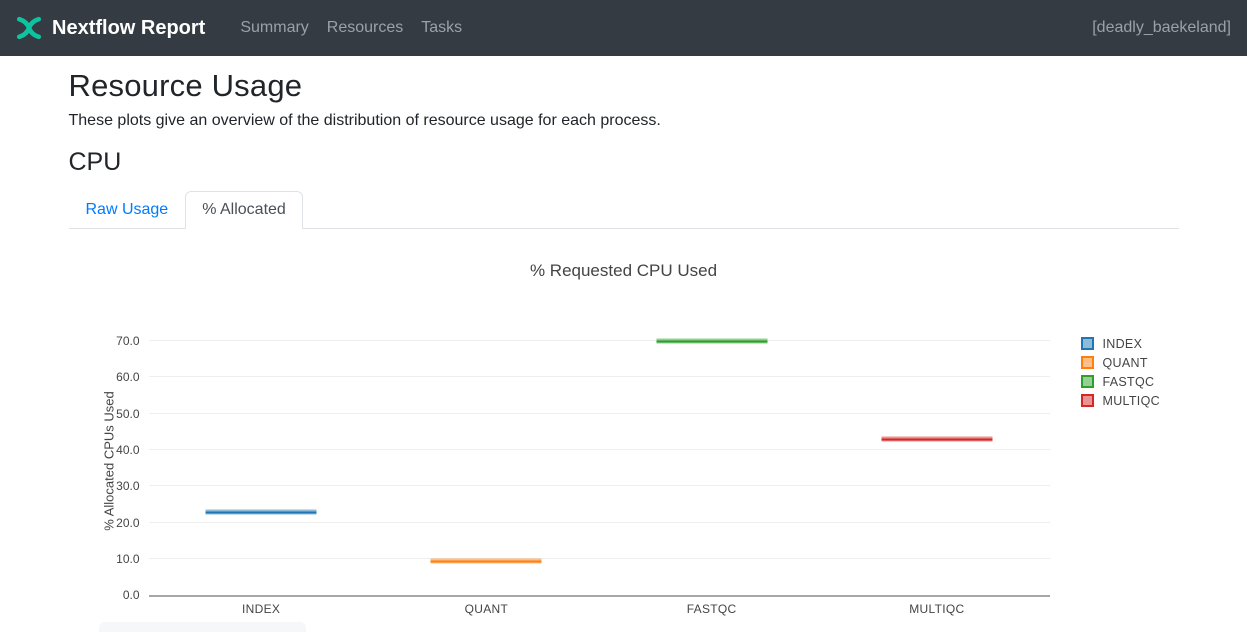 The image size is (1247, 632). I want to click on navbar-link-tasks: Tasks, so click(442, 27).